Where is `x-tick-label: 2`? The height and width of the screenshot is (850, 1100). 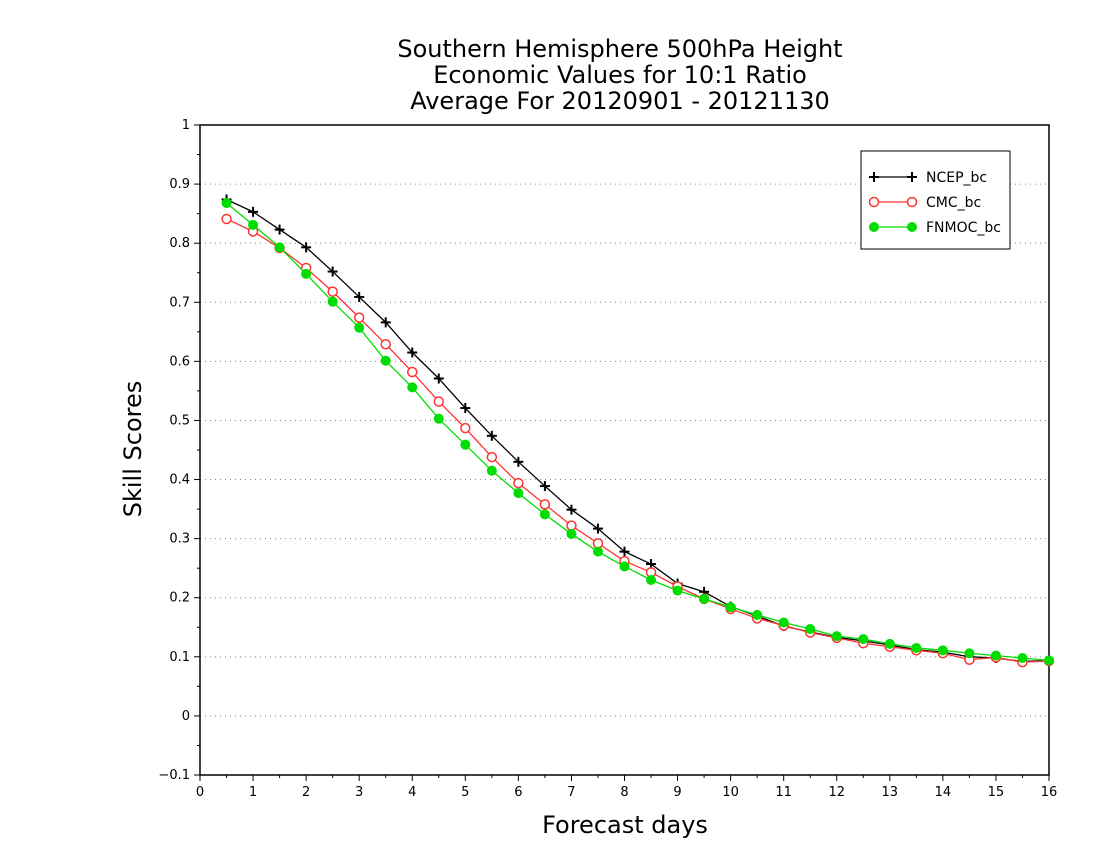 x-tick-label: 2 is located at coordinates (306, 792).